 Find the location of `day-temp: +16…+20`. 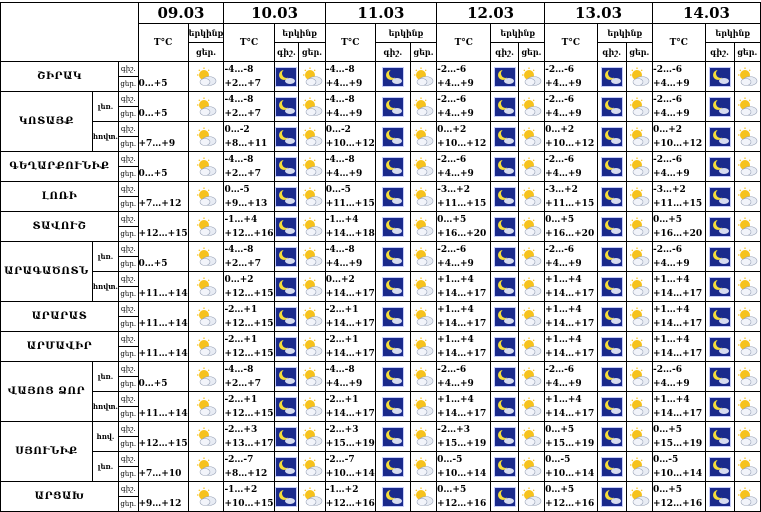

day-temp: +16…+20 is located at coordinates (462, 233).